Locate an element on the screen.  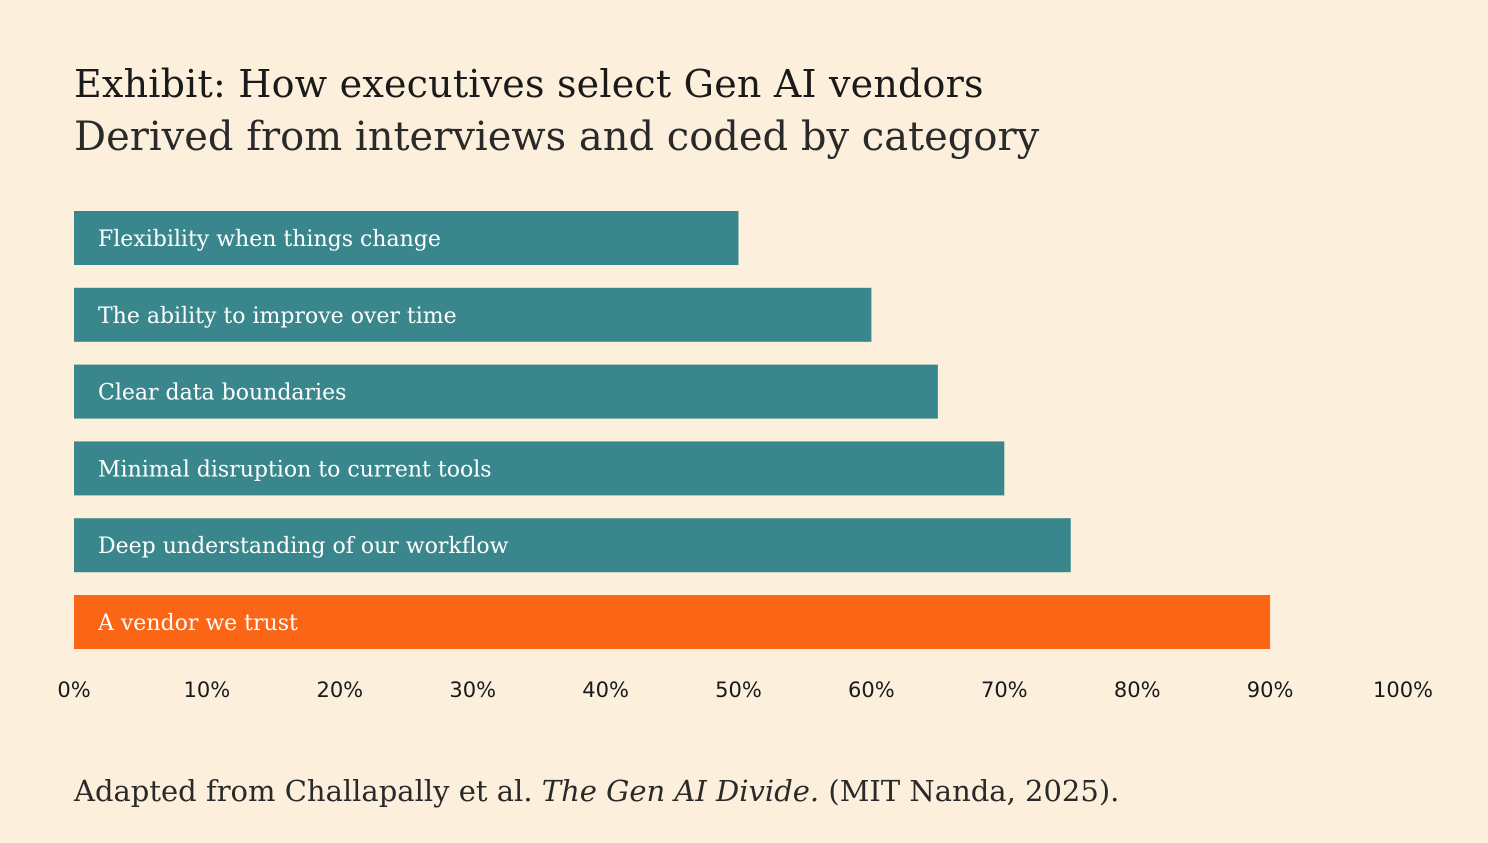
x-tick-label: 10% is located at coordinates (207, 690).